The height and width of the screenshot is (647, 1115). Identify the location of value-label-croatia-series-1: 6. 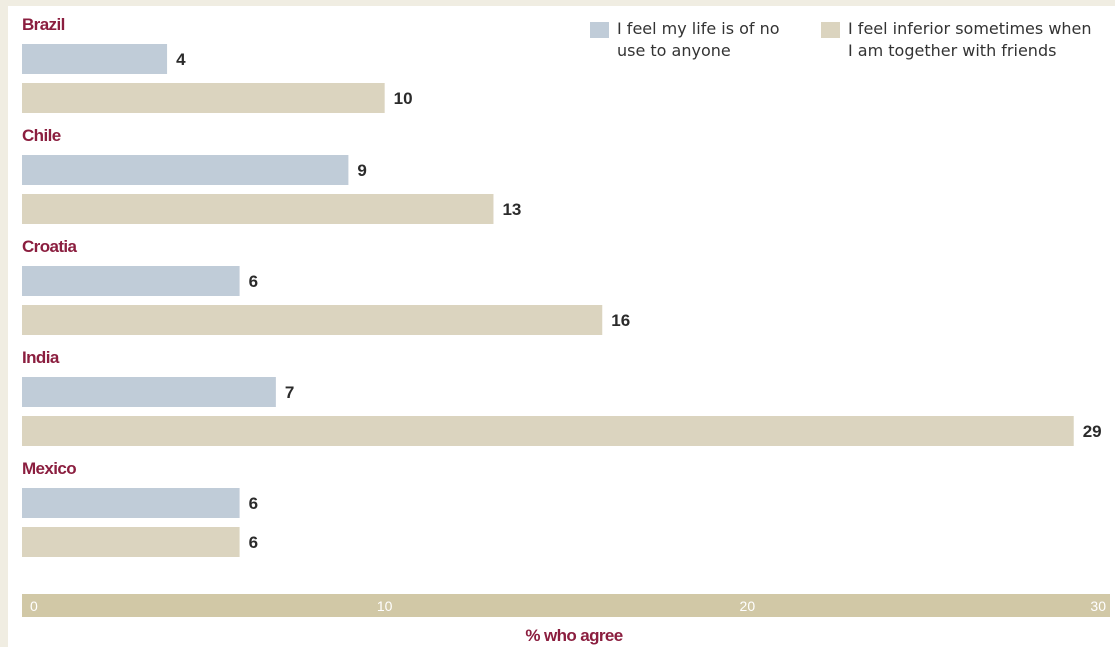
(253, 281).